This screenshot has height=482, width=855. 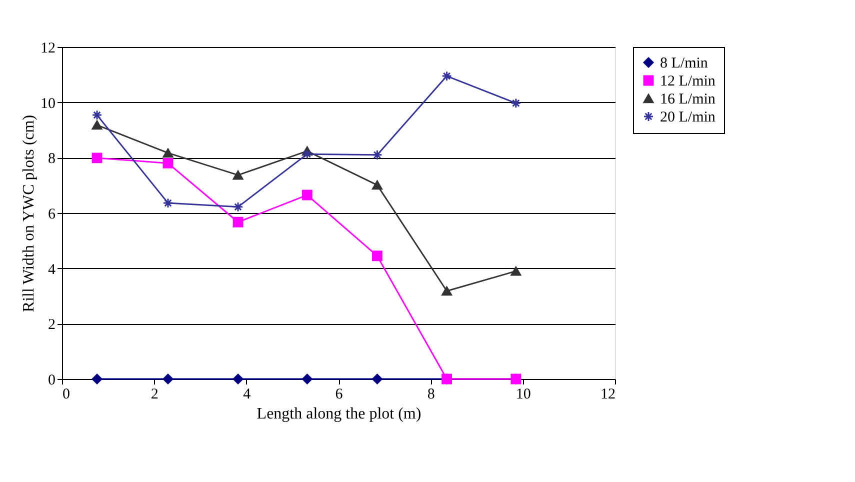 What do you see at coordinates (608, 394) in the screenshot?
I see `x-tick-label: 12` at bounding box center [608, 394].